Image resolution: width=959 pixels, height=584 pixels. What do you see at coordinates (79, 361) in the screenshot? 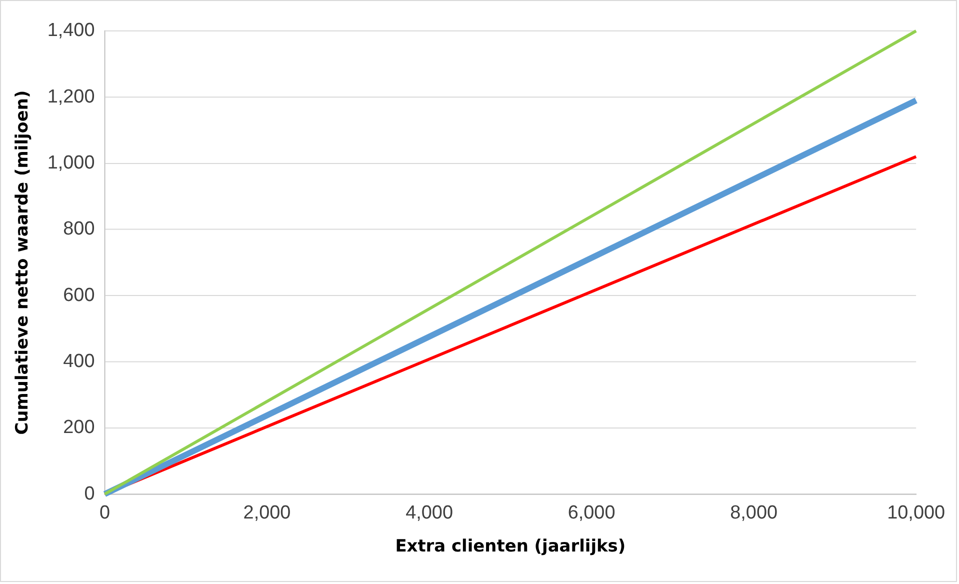
I see `y-tick-label: 400` at bounding box center [79, 361].